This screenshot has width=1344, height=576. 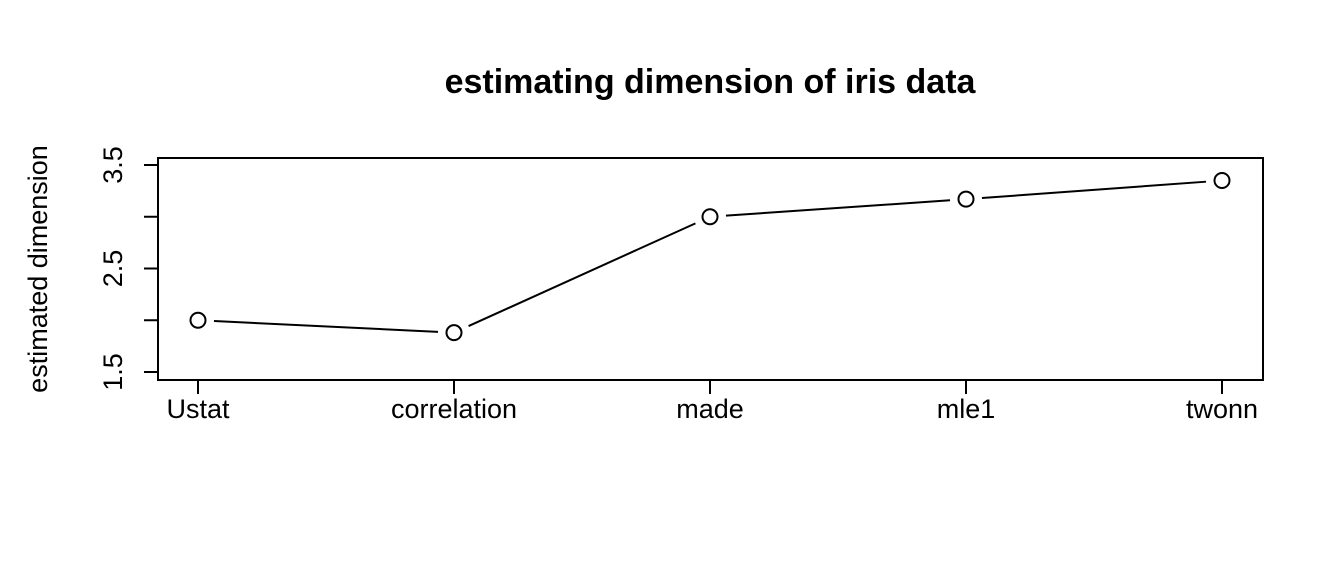 What do you see at coordinates (966, 409) in the screenshot?
I see `x-tick-label: mle1` at bounding box center [966, 409].